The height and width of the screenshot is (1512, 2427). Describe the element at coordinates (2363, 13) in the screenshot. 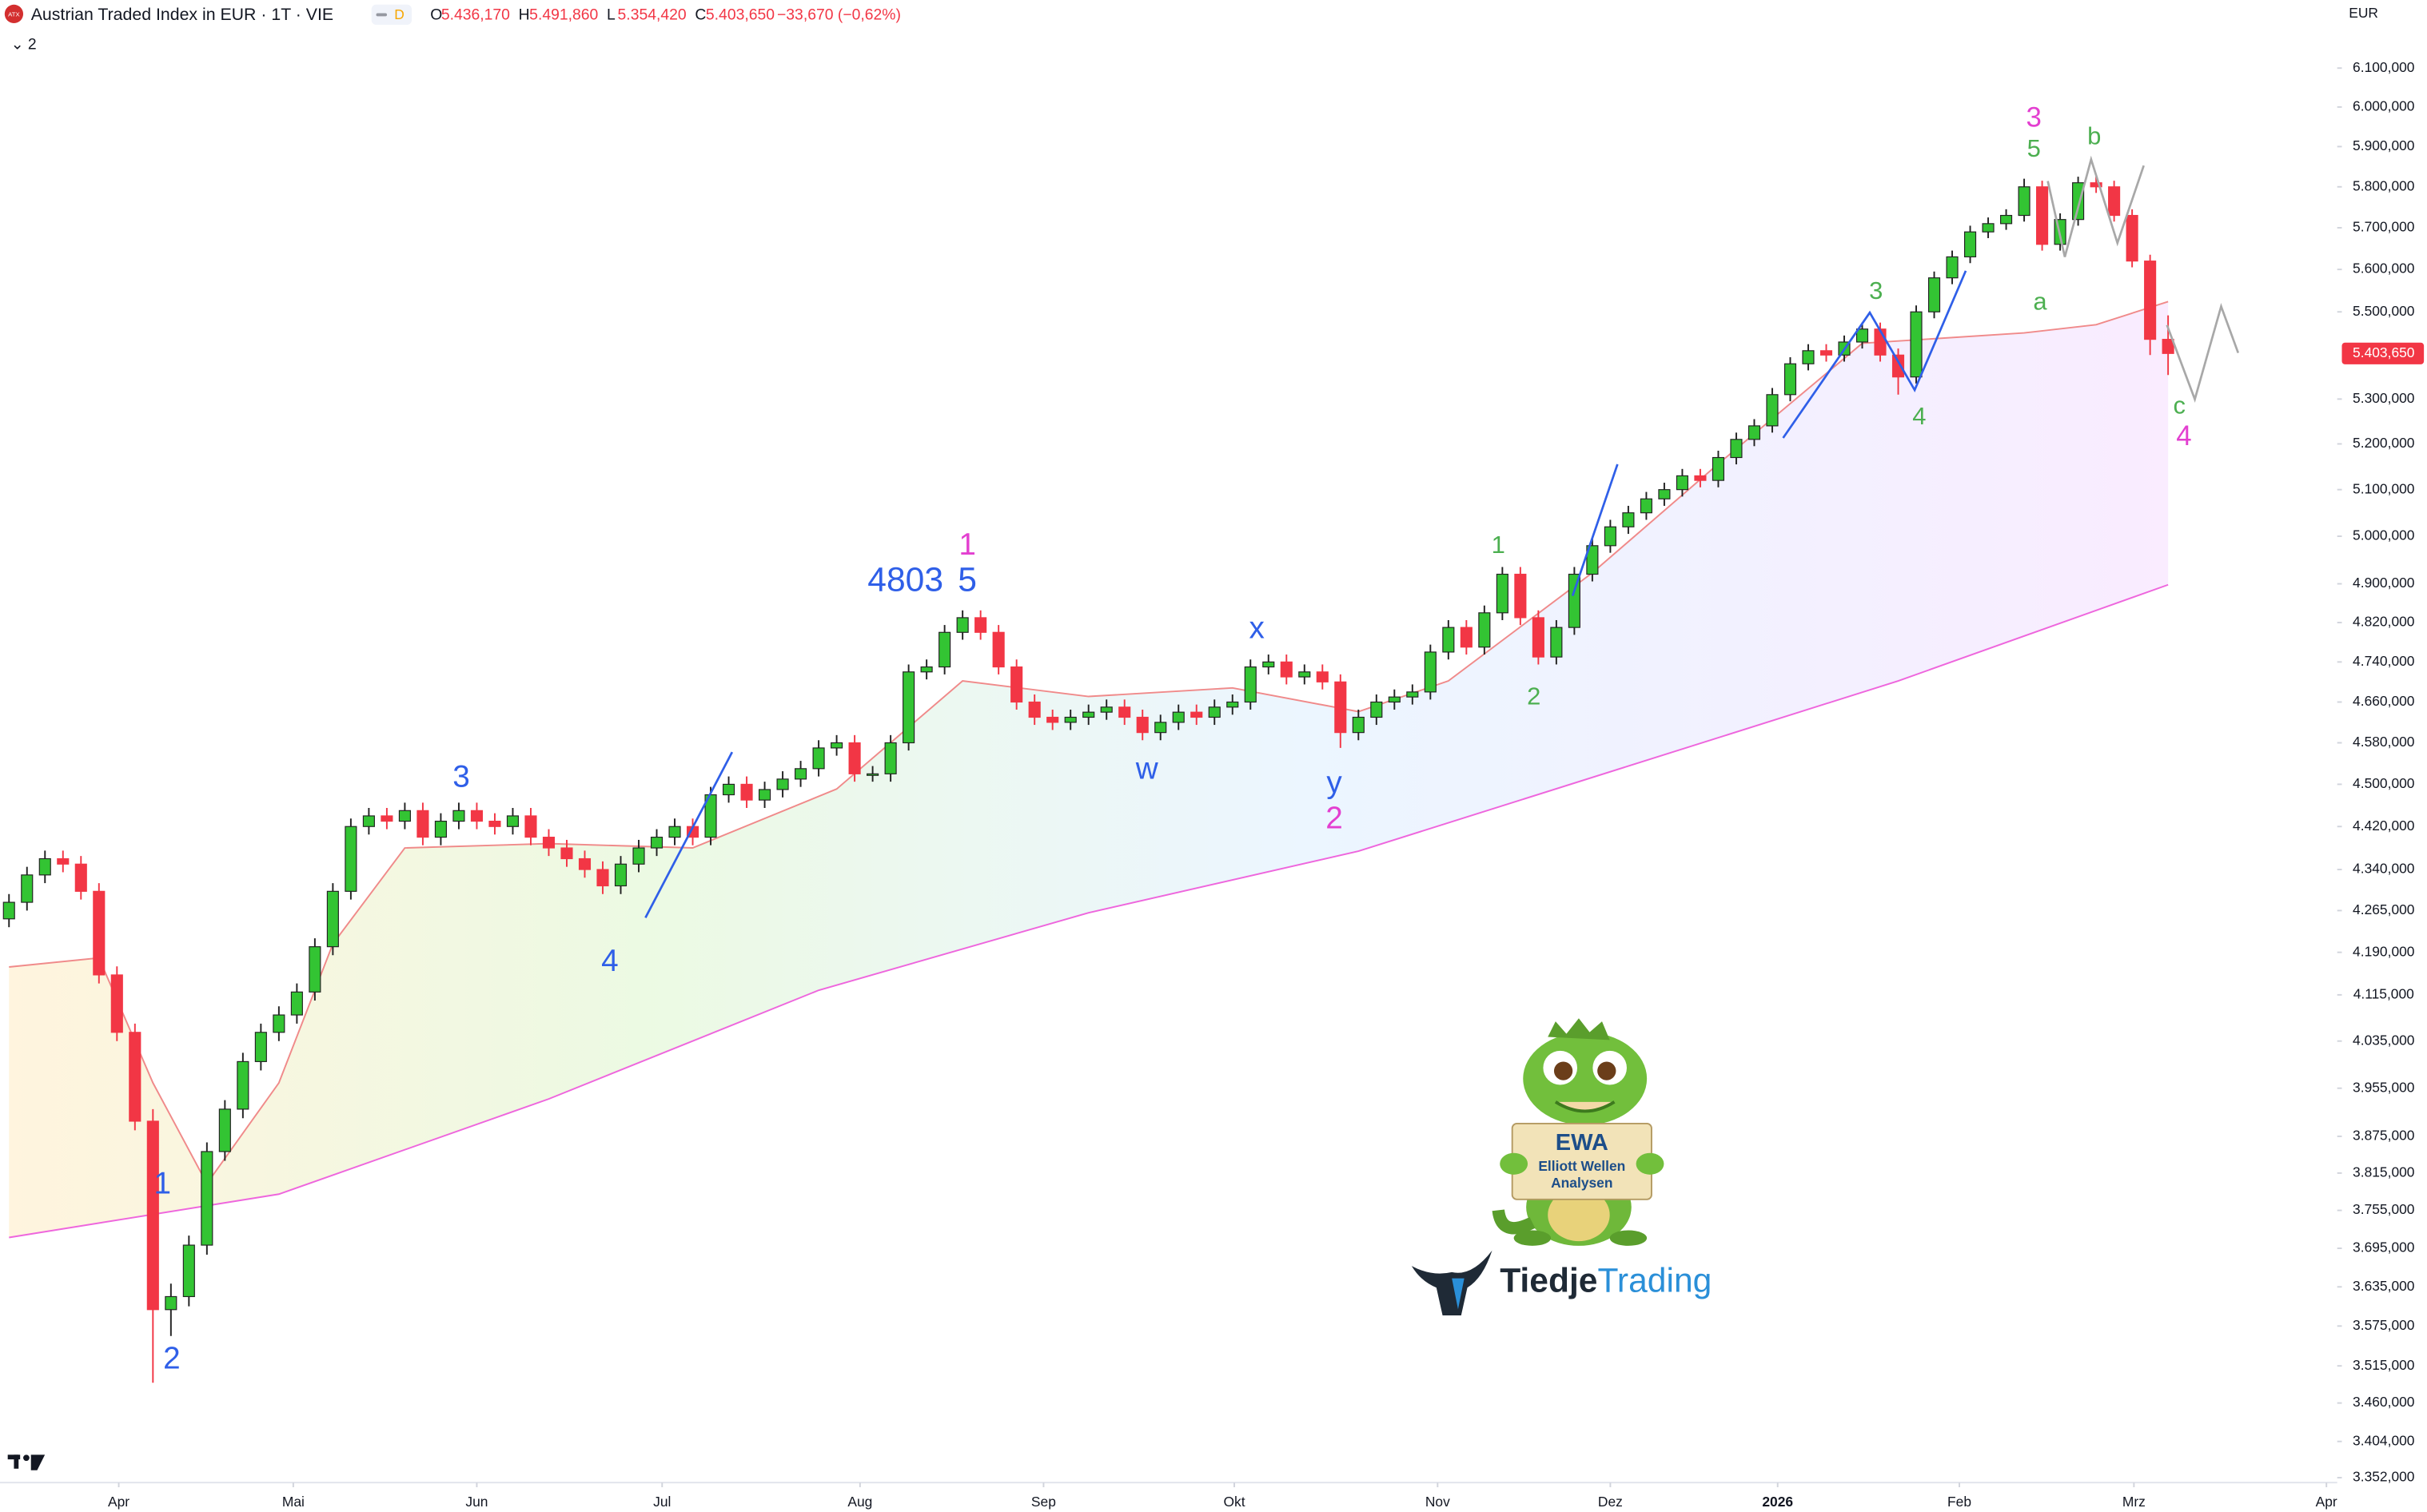

I see `currency: EUR` at that location.